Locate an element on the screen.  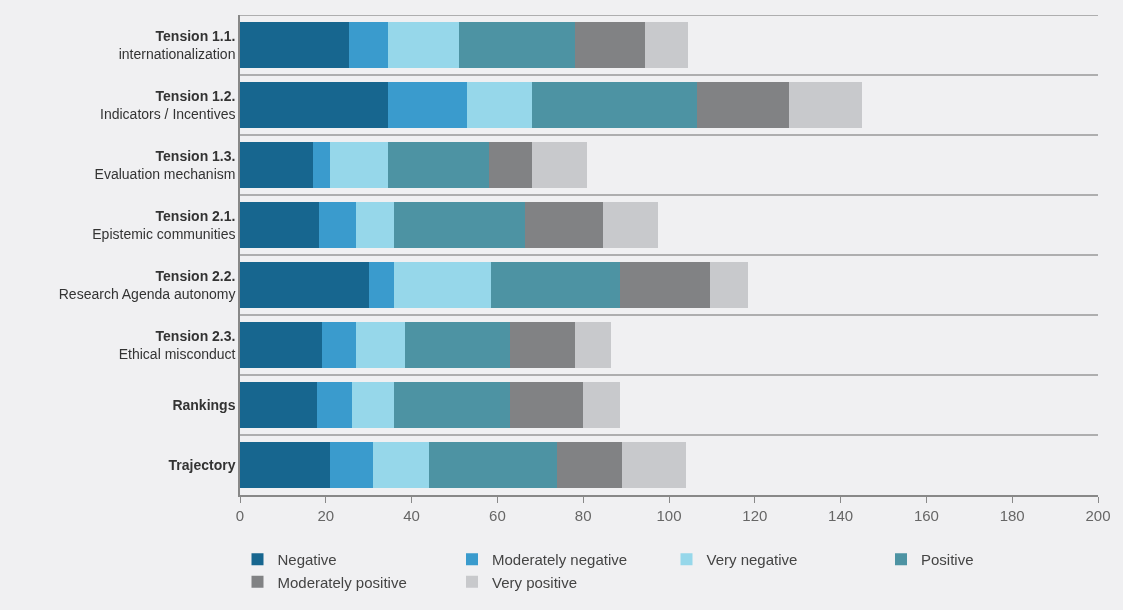
y-tick-label: Tension 2.3. Ethical misconduct is located at coordinates (177, 344).